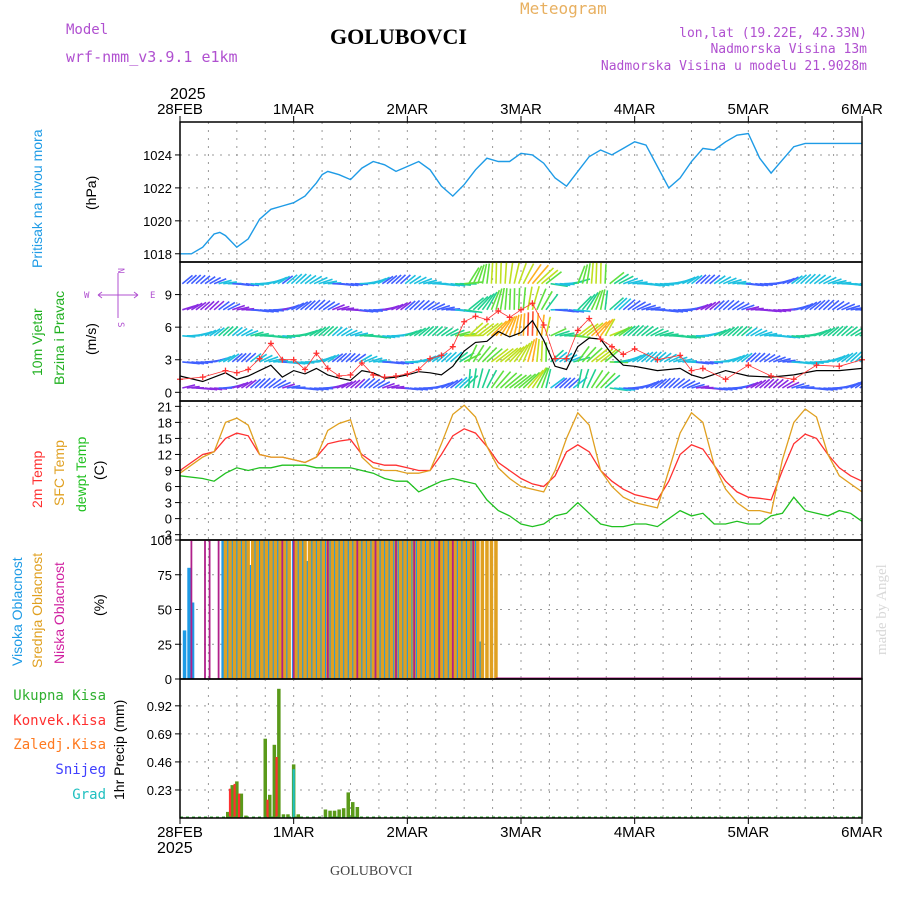 This screenshot has width=900, height=900. I want to click on precip-bar-total, so click(241, 805).